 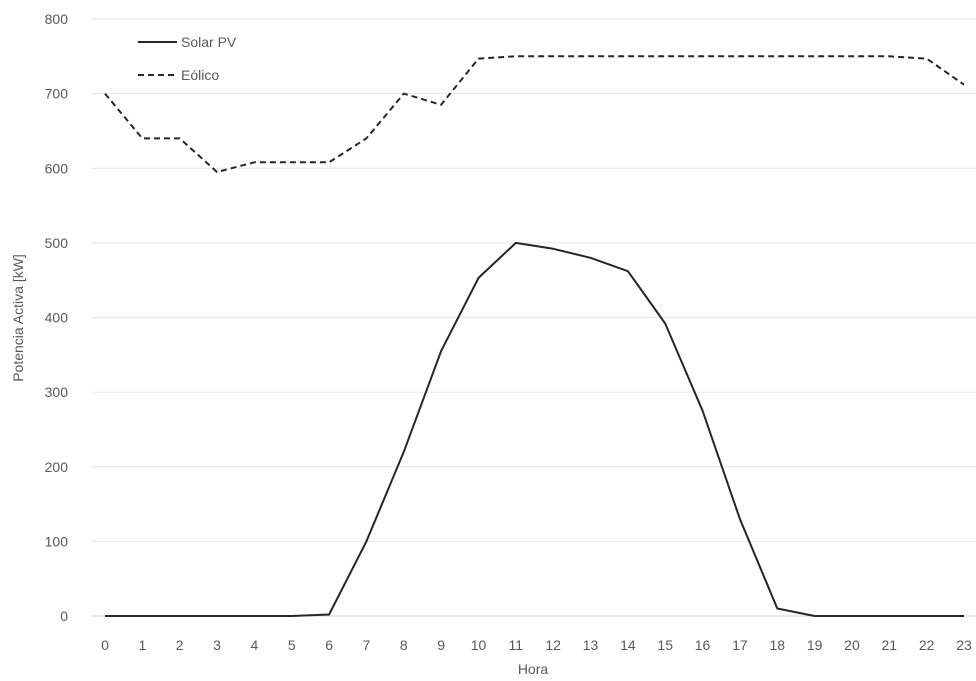 I want to click on x-axis-title: Hora, so click(x=533, y=669).